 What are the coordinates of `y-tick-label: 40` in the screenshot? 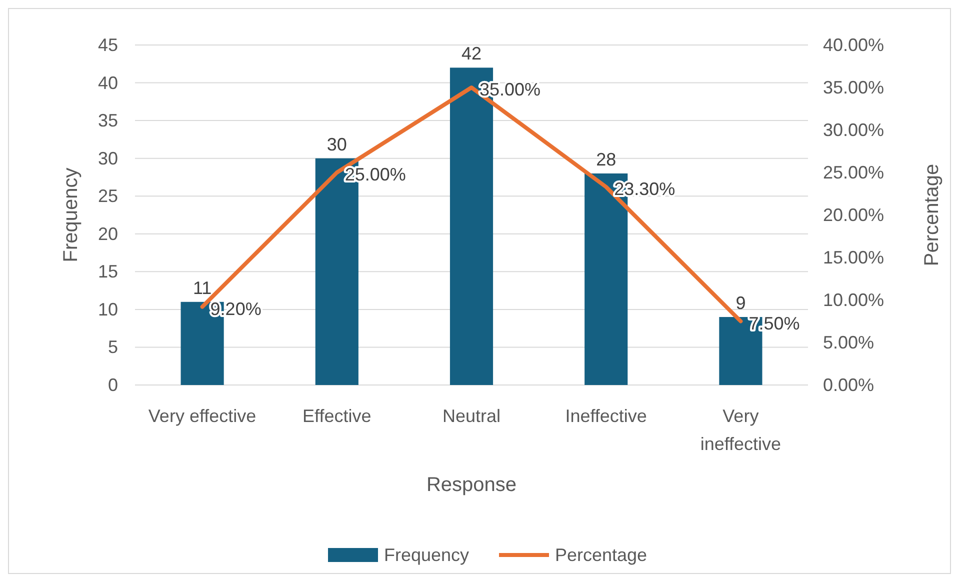 It's located at (108, 82).